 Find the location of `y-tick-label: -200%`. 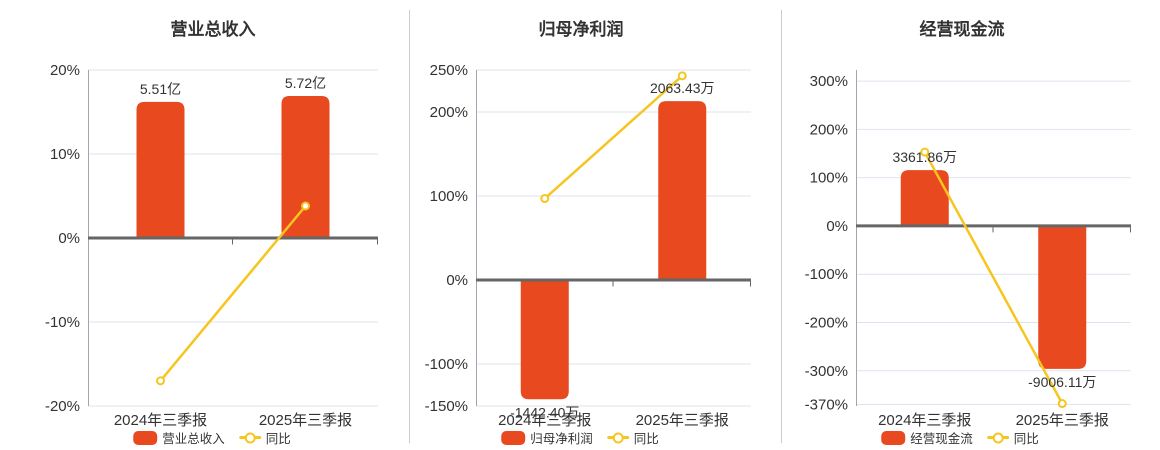

y-tick-label: -200% is located at coordinates (826, 322).